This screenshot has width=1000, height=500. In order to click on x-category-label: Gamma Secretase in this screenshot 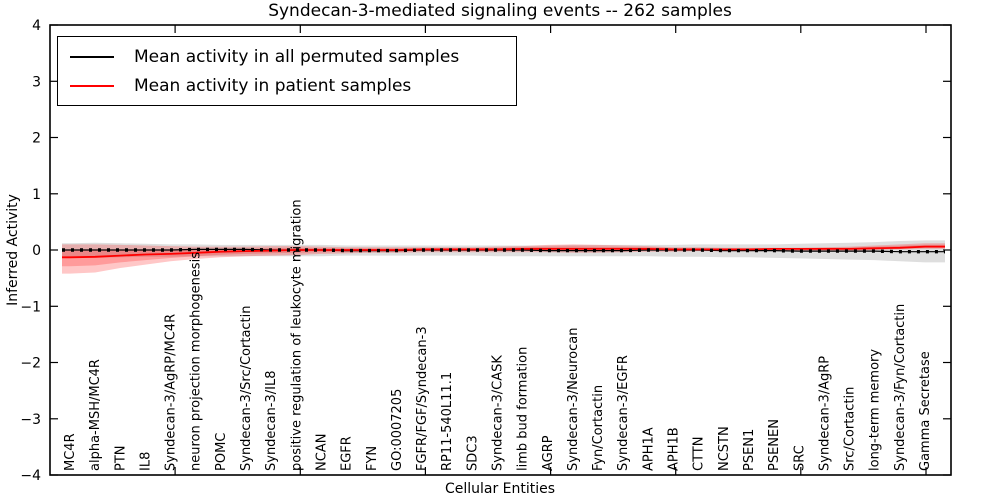, I will do `click(925, 411)`.